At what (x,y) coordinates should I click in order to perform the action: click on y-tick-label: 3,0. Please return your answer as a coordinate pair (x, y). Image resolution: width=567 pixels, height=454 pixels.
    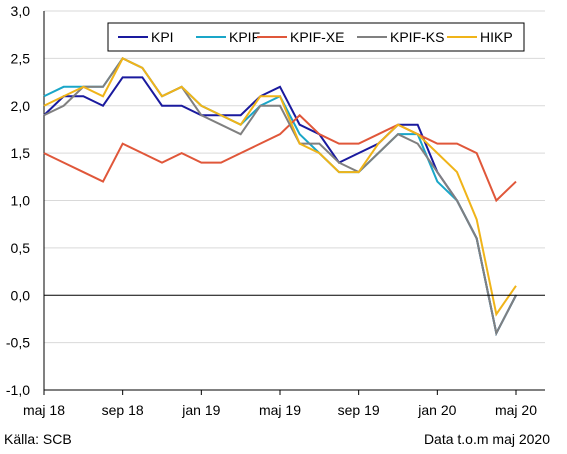
    Looking at the image, I should click on (21, 11).